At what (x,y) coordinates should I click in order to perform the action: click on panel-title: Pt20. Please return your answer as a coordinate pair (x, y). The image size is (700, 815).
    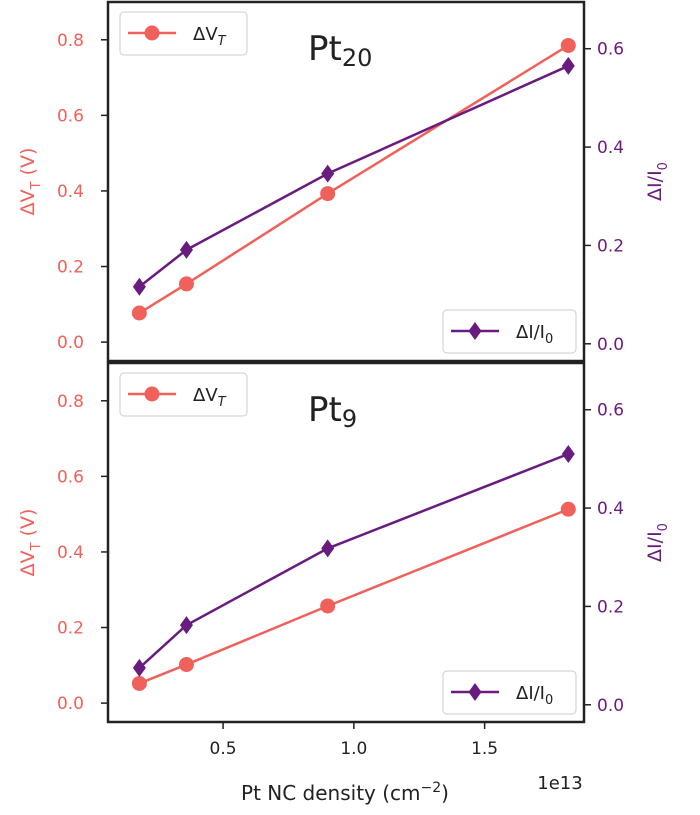
    Looking at the image, I should click on (340, 50).